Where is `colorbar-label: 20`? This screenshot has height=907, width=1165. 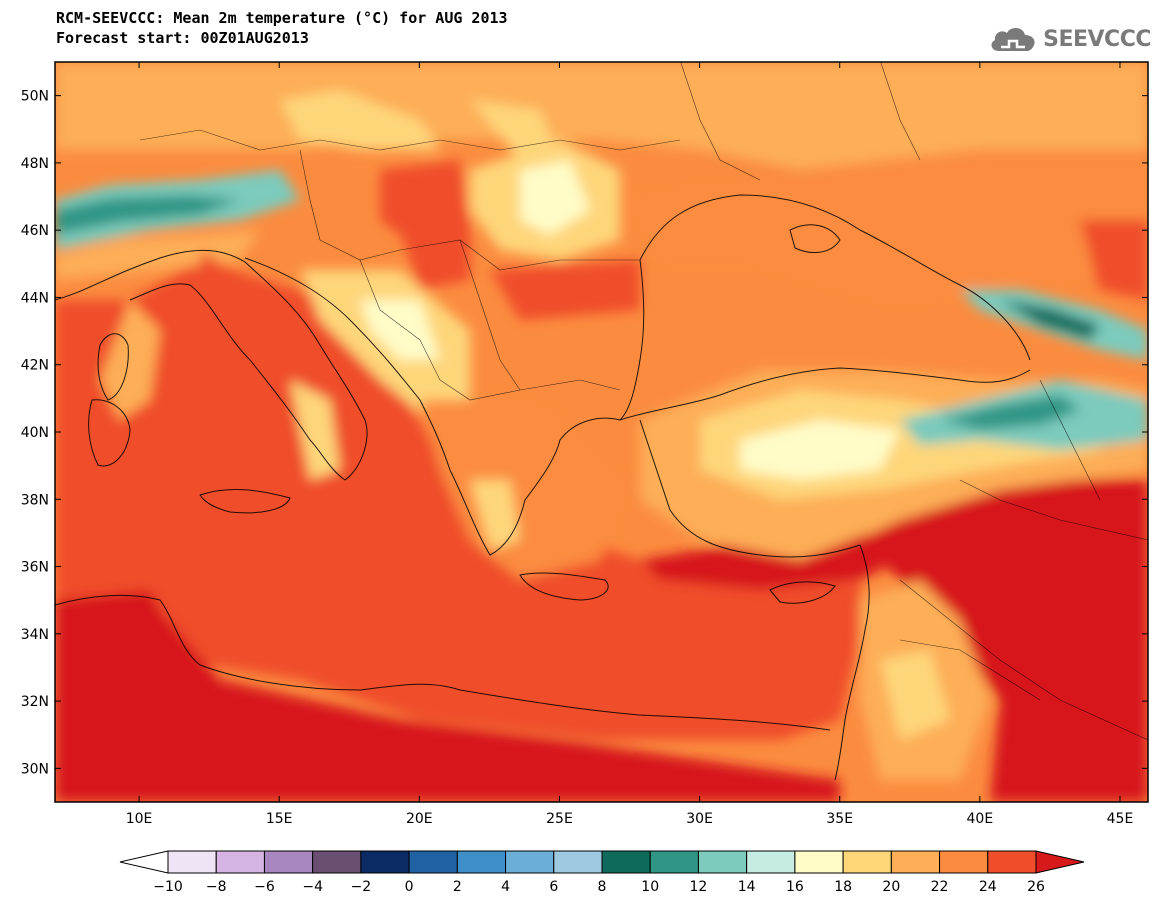 colorbar-label: 20 is located at coordinates (891, 887).